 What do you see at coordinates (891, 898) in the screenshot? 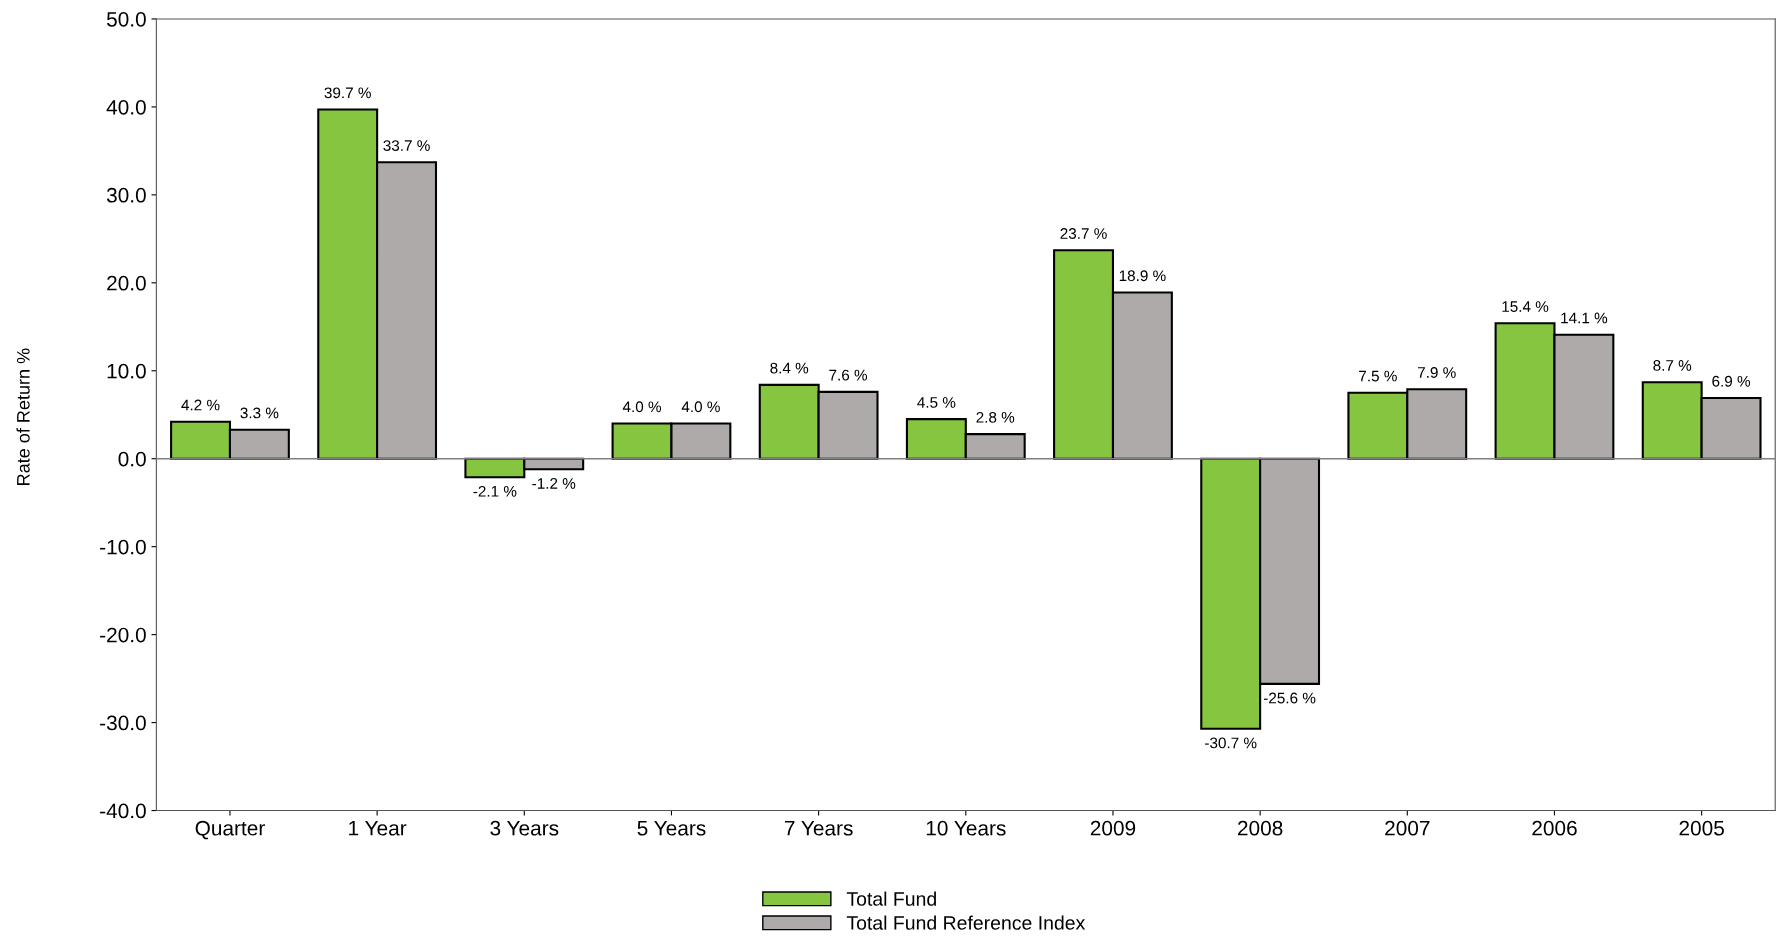
I see `legend-label: Total Fund` at bounding box center [891, 898].